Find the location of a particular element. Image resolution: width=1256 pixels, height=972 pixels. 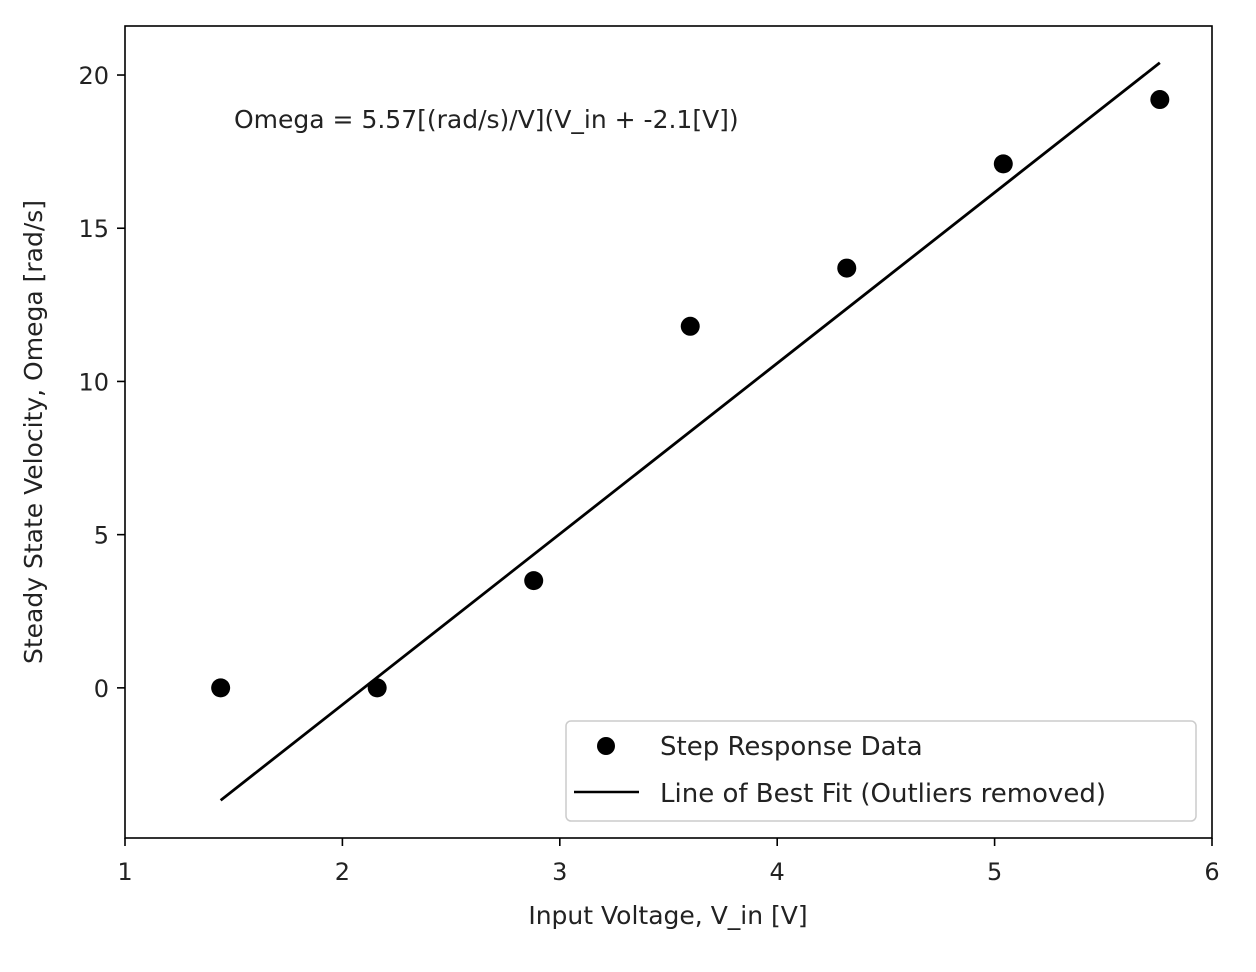

x-tick-label: 1 is located at coordinates (124, 872).